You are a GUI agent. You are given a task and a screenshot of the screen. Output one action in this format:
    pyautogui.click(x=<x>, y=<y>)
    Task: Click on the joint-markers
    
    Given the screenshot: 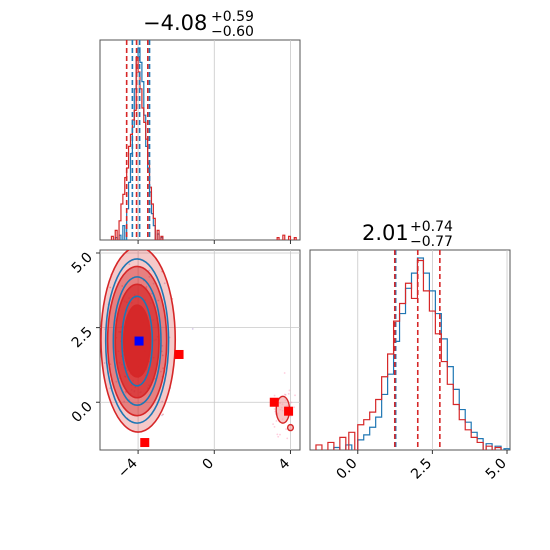 What is the action you would take?
    pyautogui.click(x=214, y=392)
    